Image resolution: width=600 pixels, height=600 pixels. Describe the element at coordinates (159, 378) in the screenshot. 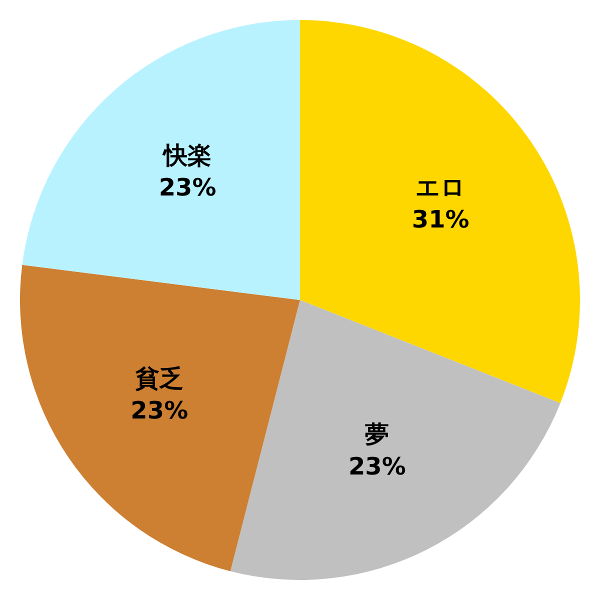

I see `slice-label: 貧乏` at that location.